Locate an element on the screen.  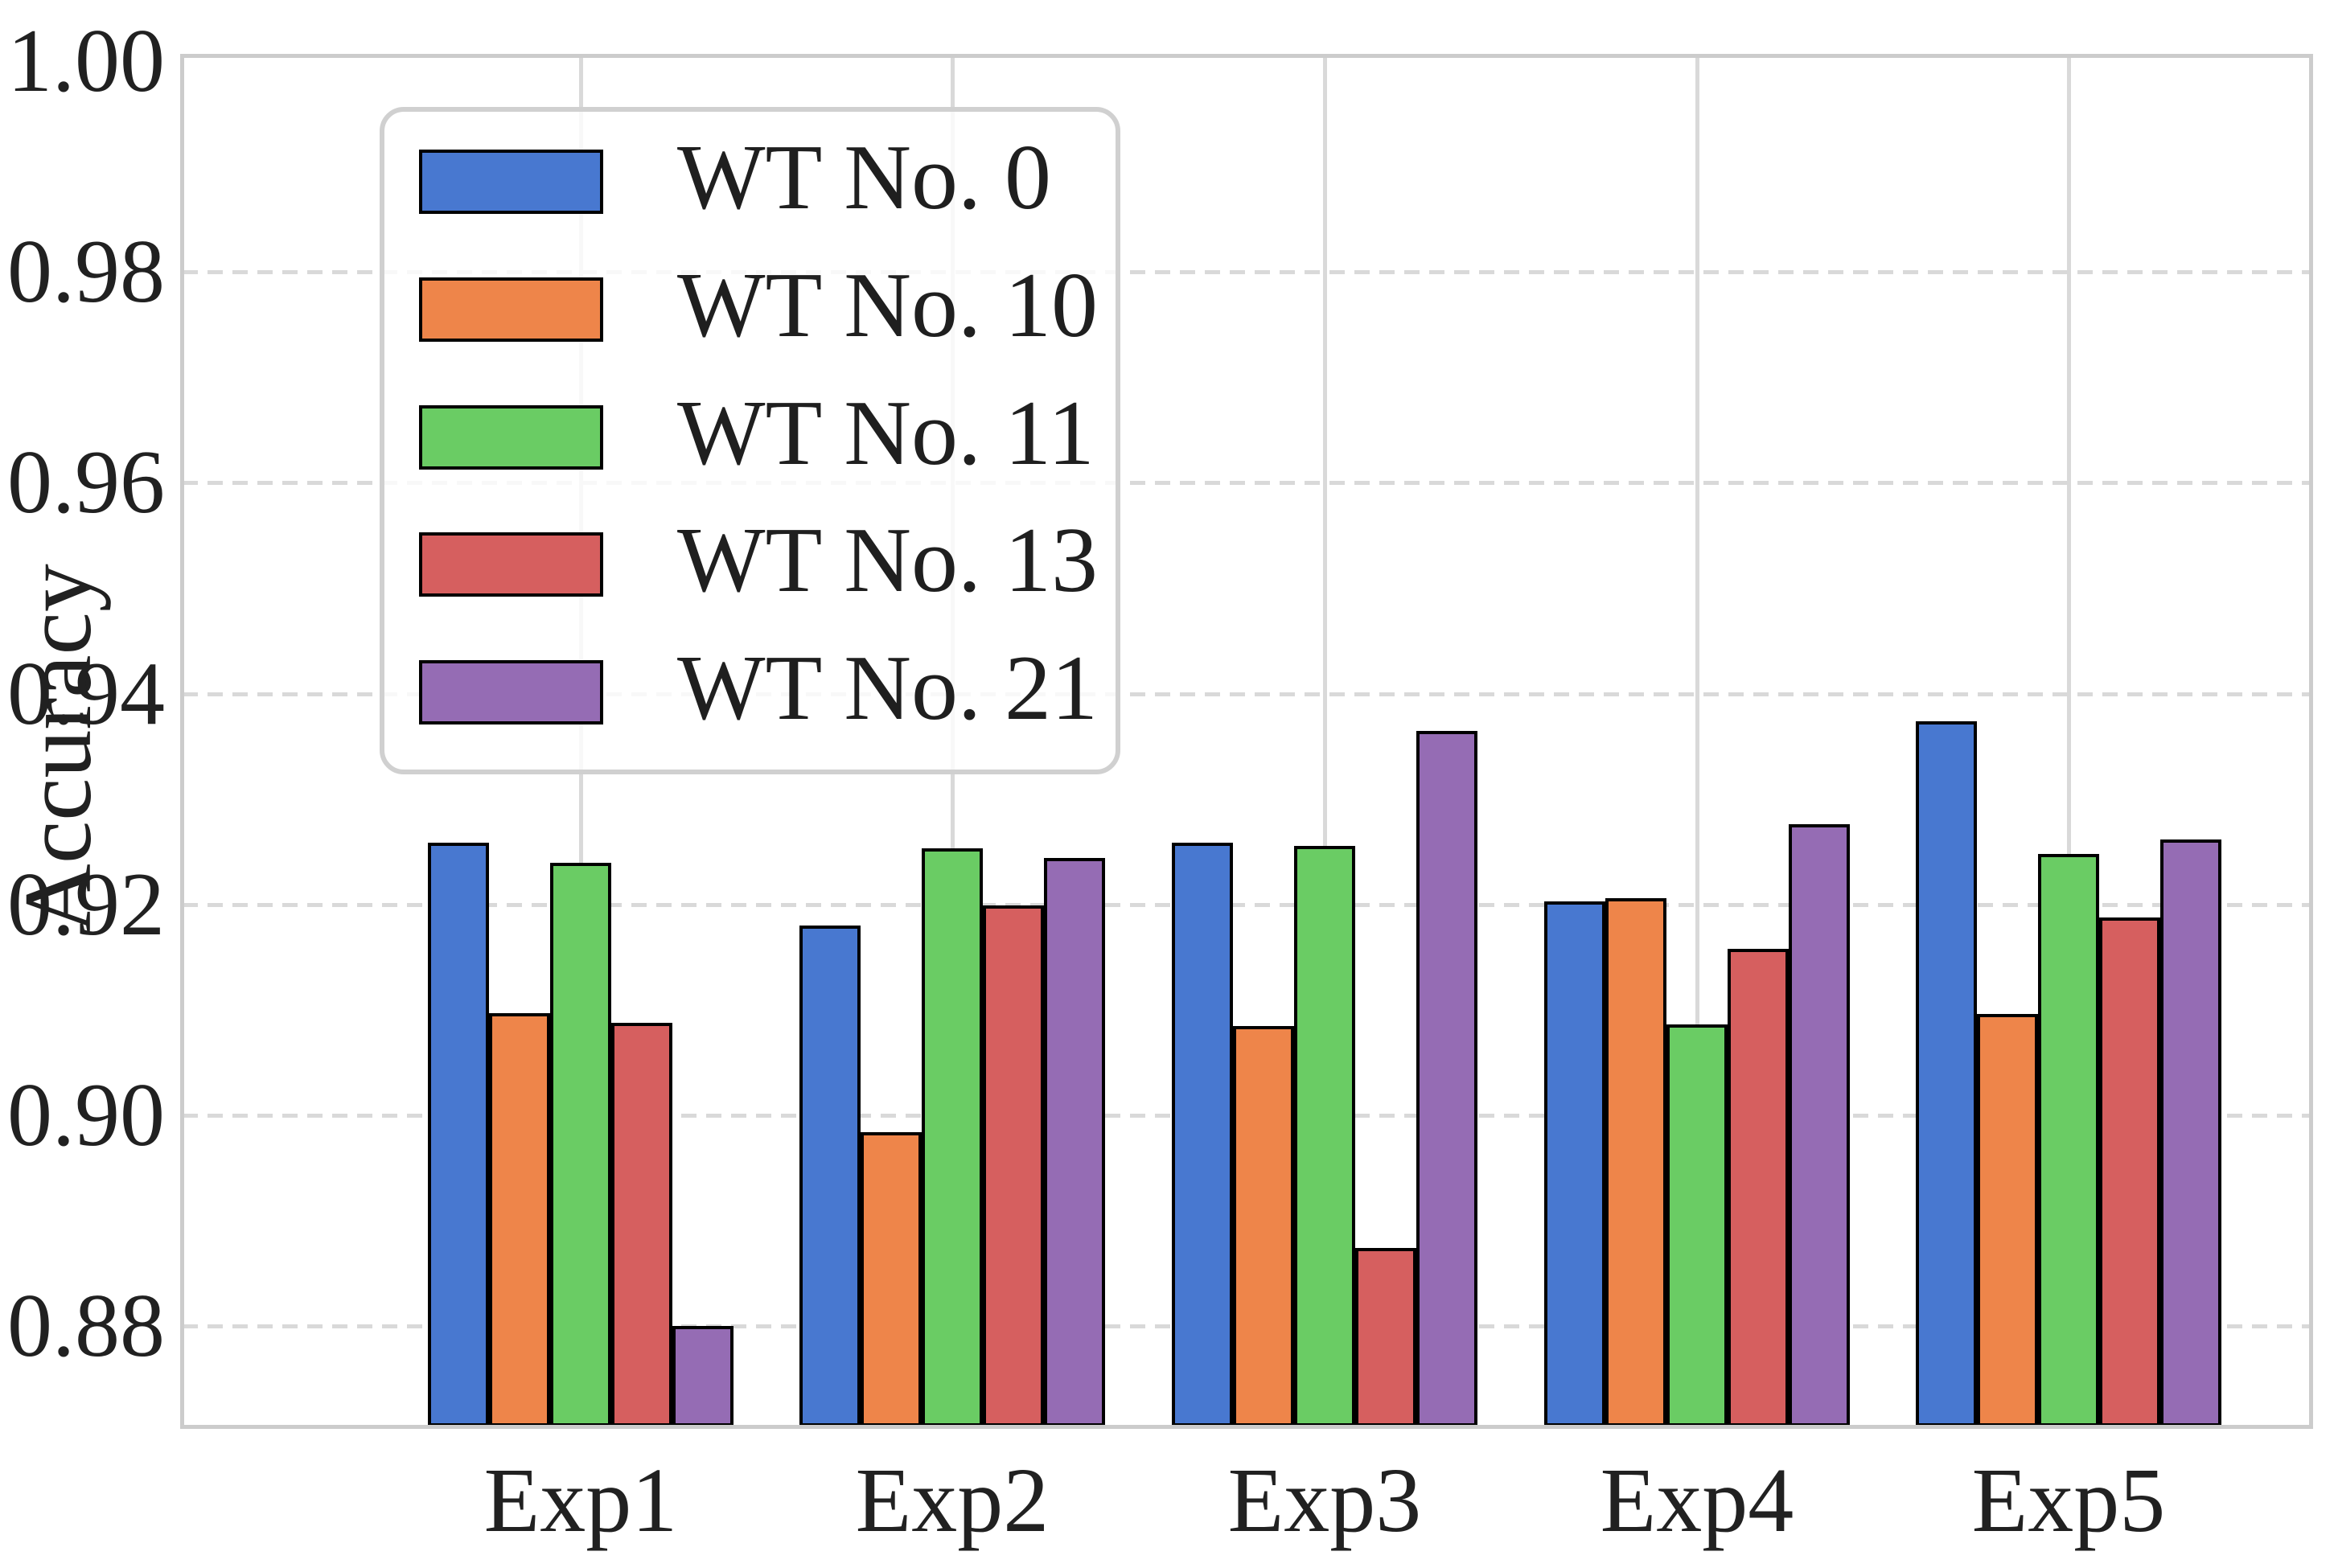
legend-row-wt-no-21: WT No. 21 is located at coordinates (767, 688).